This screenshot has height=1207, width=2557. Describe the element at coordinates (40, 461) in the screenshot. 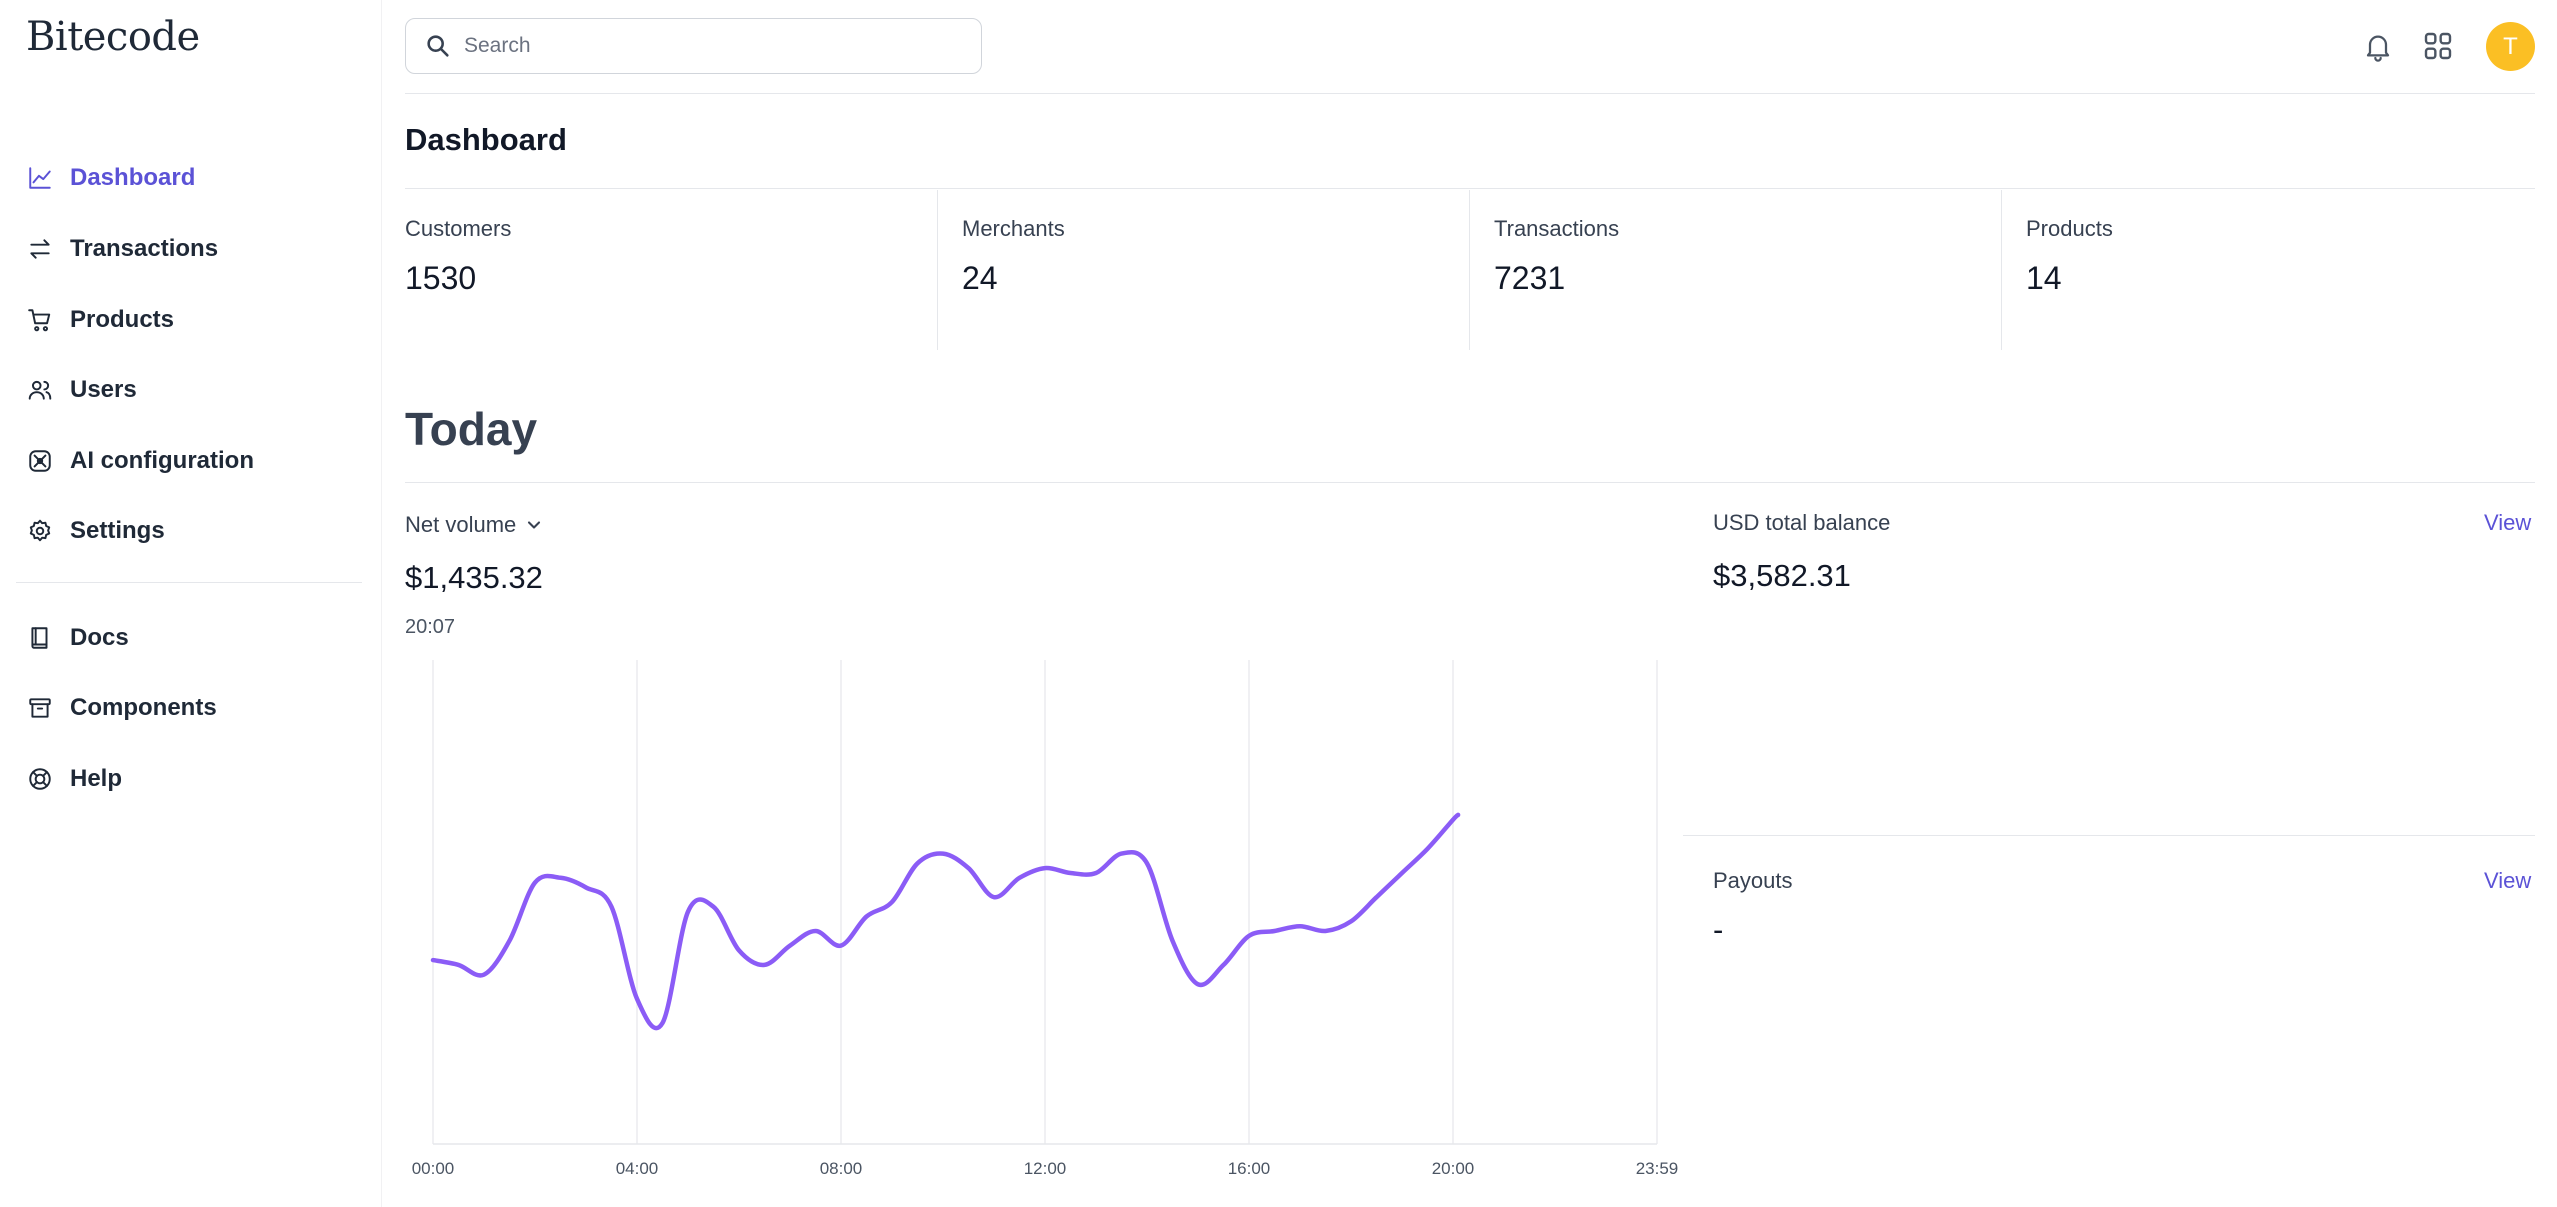

I see `ai-atom-icon` at that location.